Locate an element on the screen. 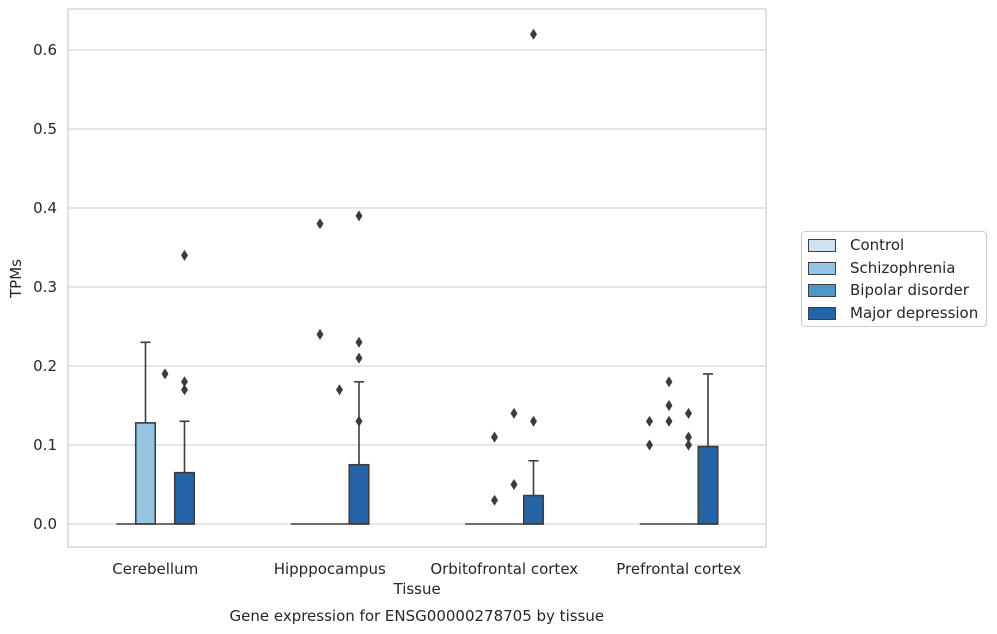  y-tick-label: 0.0 is located at coordinates (45, 524).